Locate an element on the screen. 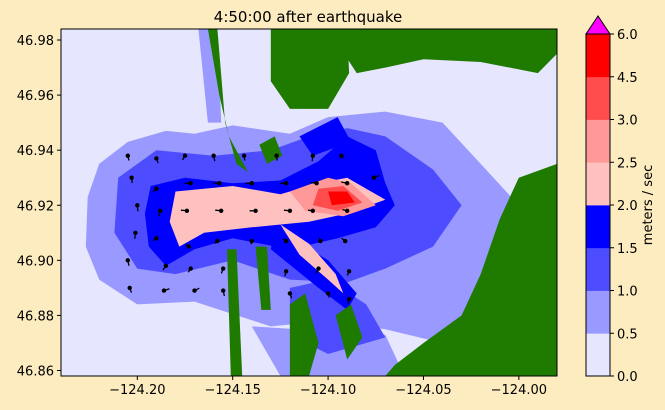 The height and width of the screenshot is (410, 665). colorbar: 0.0 0.5 1.0 1.5 2.0 2.5 3.0 4.5 6.0 meters / sec is located at coordinates (620, 200).